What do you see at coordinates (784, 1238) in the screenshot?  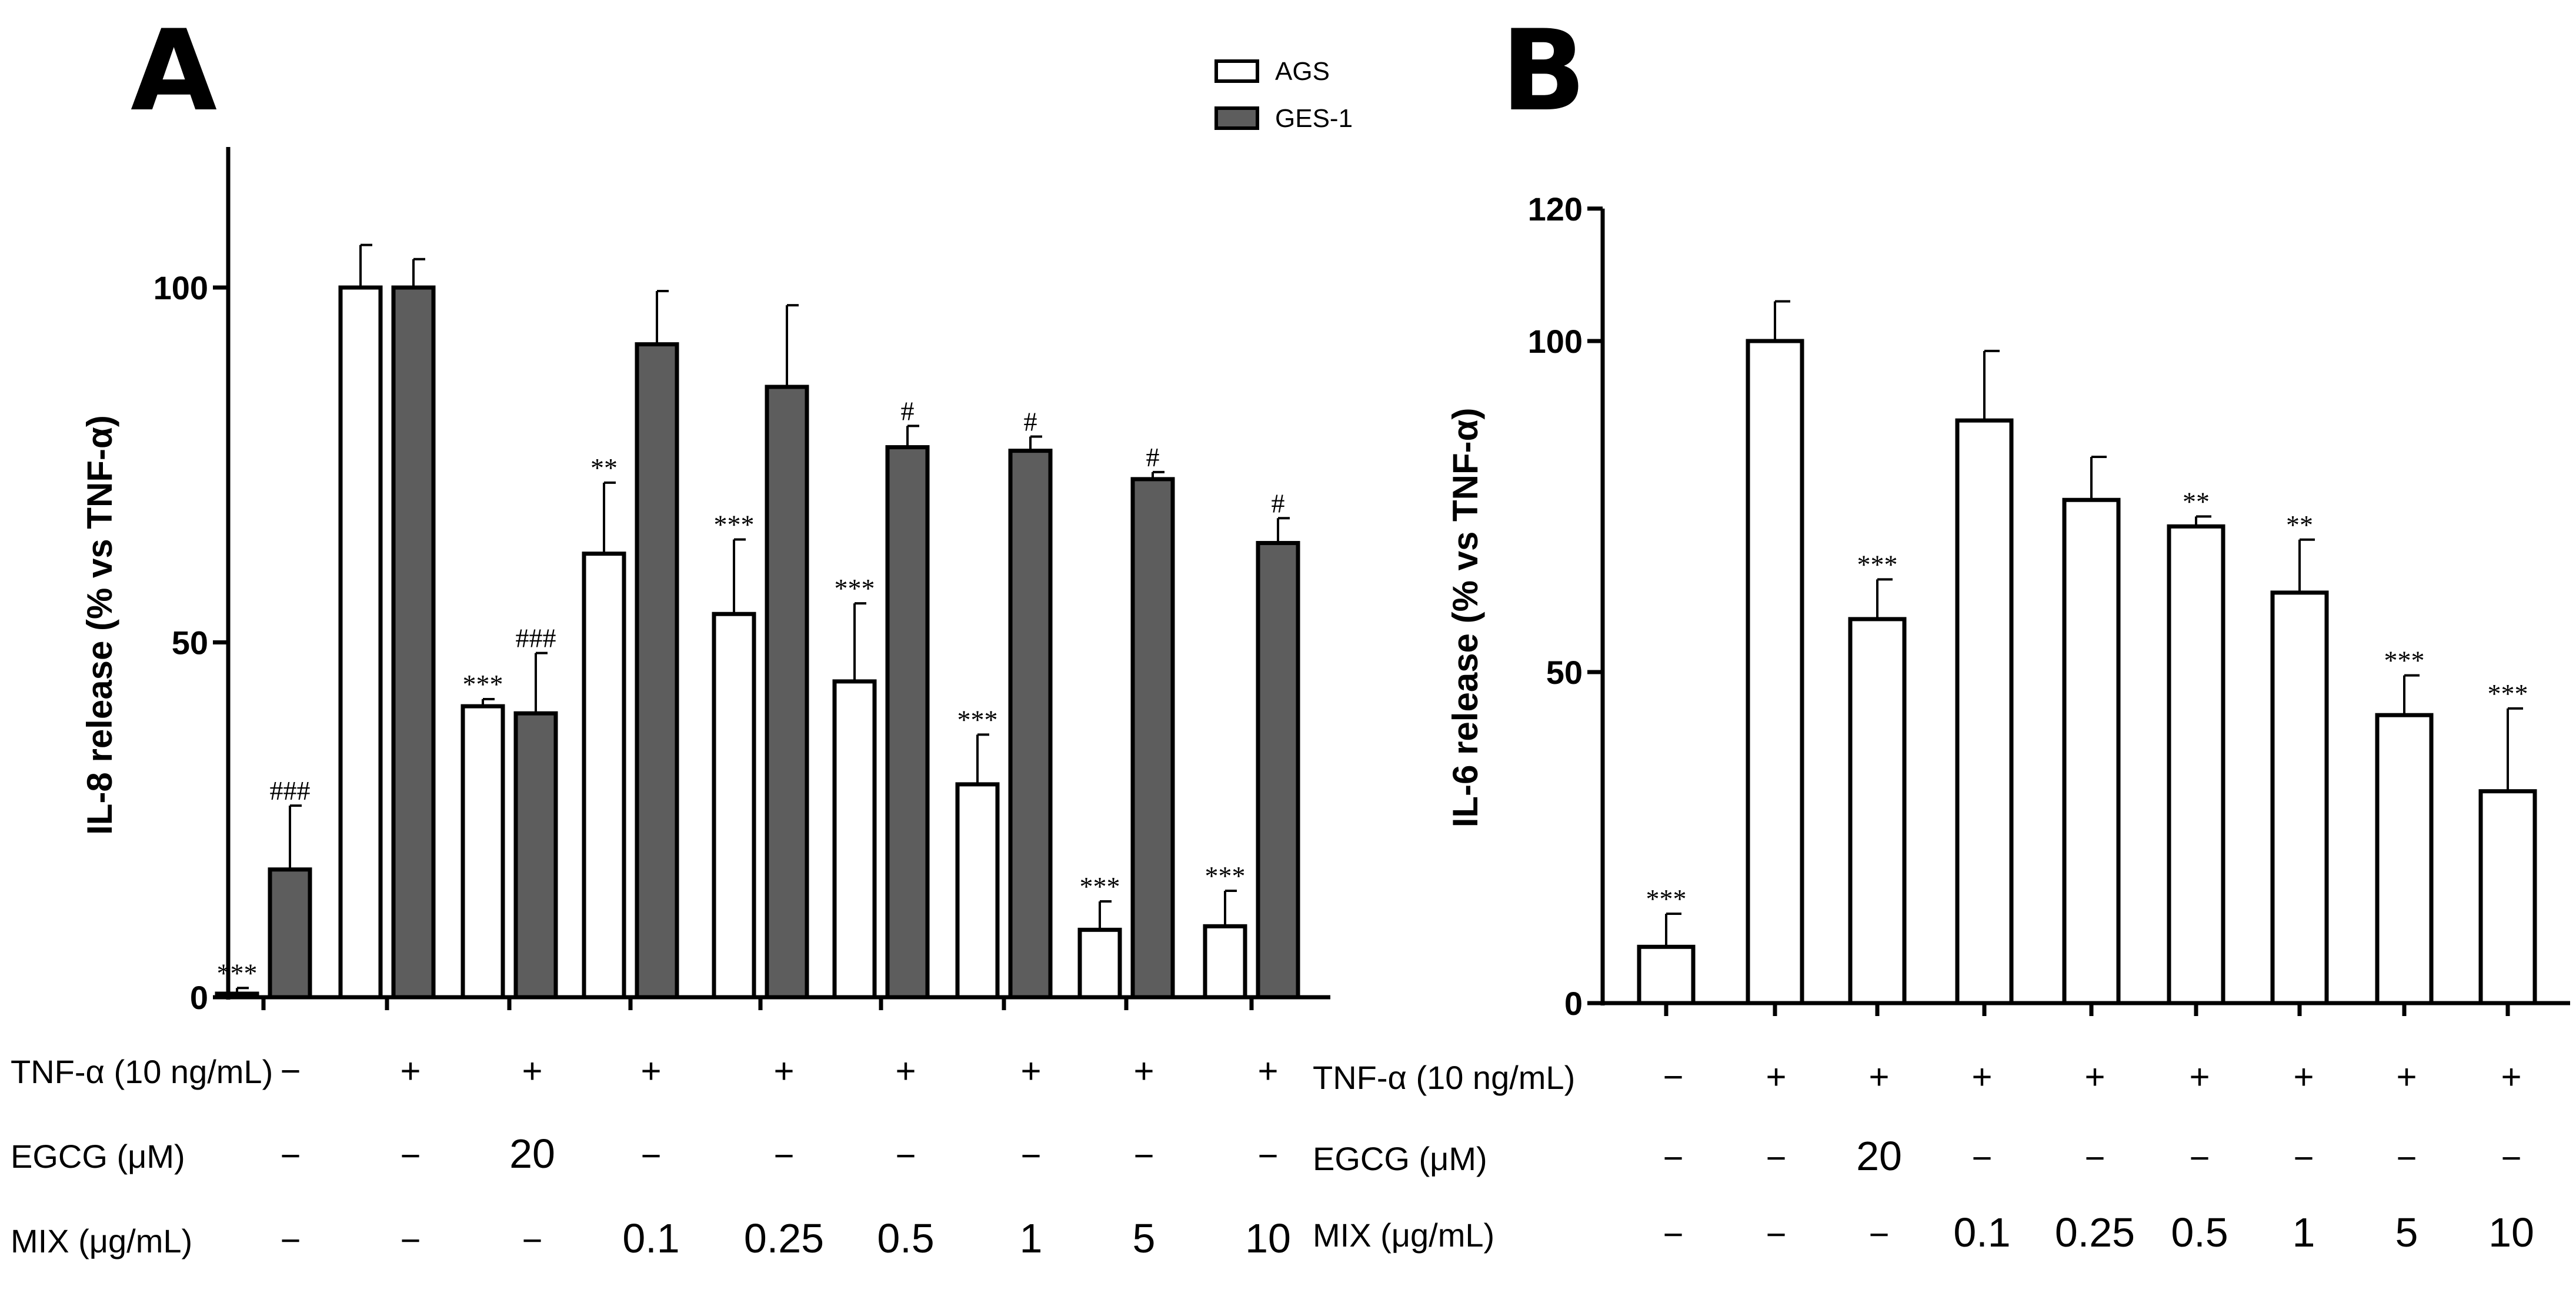 I see `cell-mix-a: 0.25` at bounding box center [784, 1238].